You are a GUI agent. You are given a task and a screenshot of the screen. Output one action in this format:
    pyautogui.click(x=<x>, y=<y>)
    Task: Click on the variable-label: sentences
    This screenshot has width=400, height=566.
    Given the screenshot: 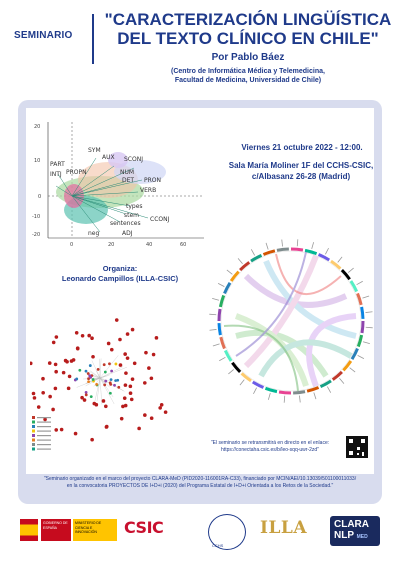 What is the action you would take?
    pyautogui.click(x=125, y=223)
    